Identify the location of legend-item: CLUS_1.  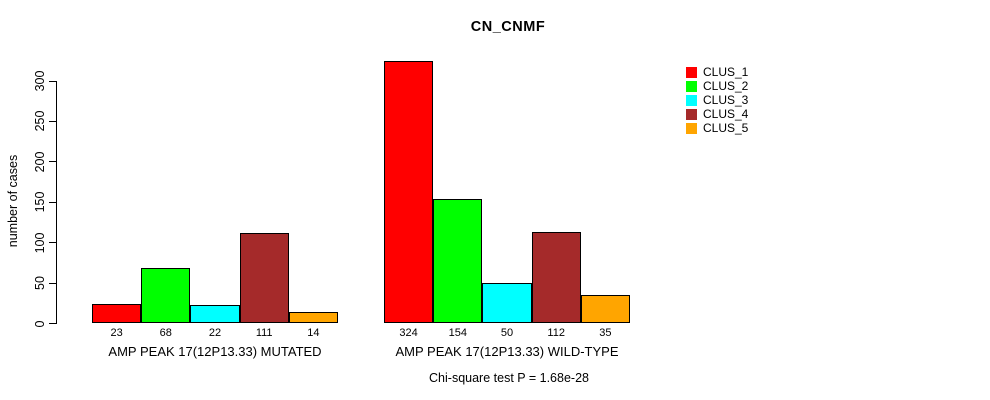
(717, 72).